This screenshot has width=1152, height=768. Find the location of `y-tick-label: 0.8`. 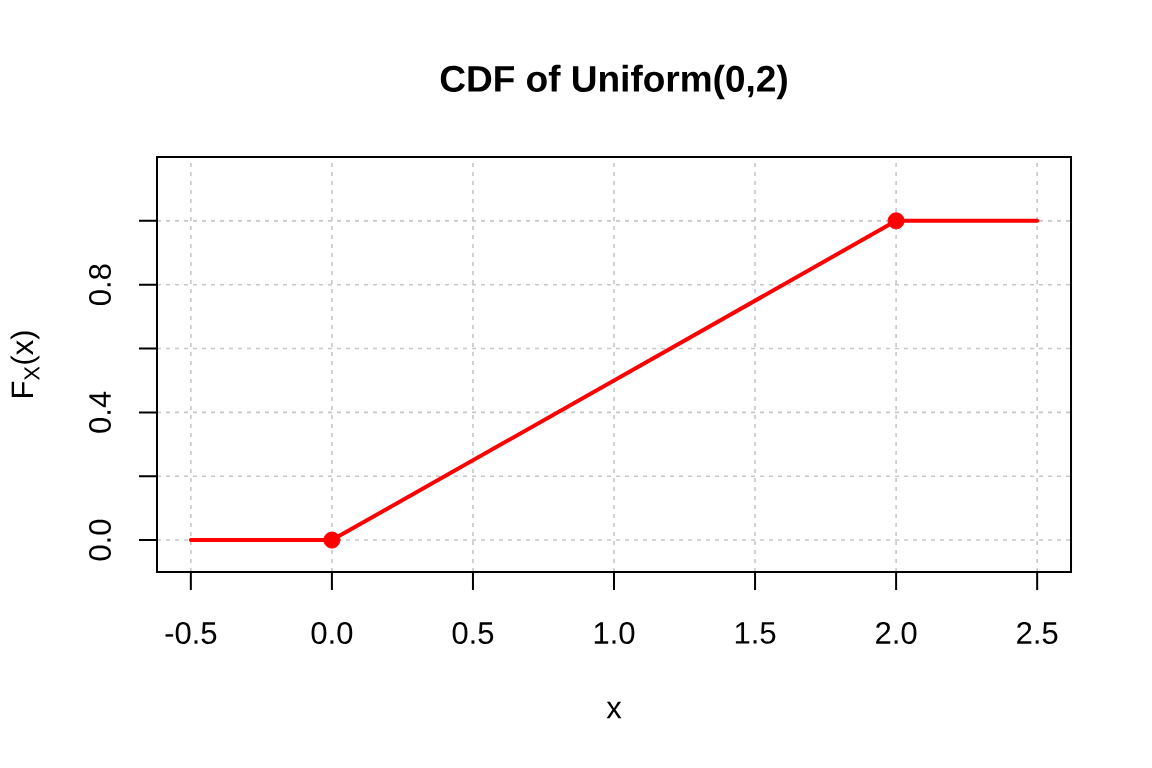

y-tick-label: 0.8 is located at coordinates (100, 285).